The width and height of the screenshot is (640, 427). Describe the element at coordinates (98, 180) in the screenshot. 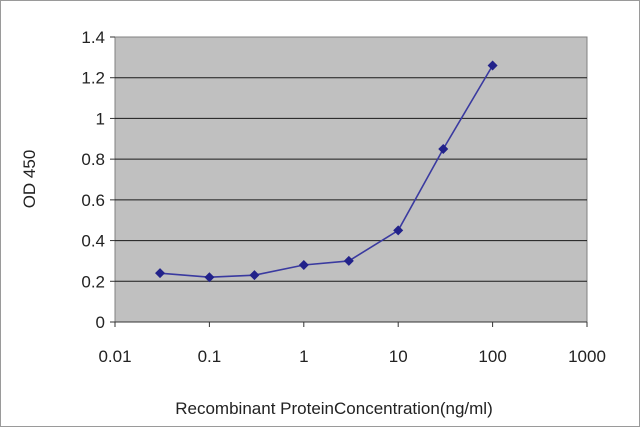

I see `y-axis: 0 0.2 0.4 0.6 0.8 1 1.2 1.4` at that location.